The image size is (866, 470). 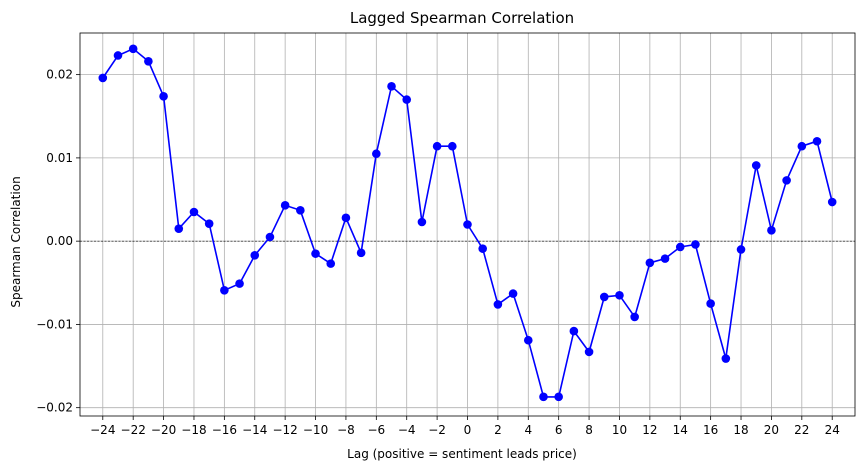 I want to click on x-tick-label: −18, so click(x=193, y=430).